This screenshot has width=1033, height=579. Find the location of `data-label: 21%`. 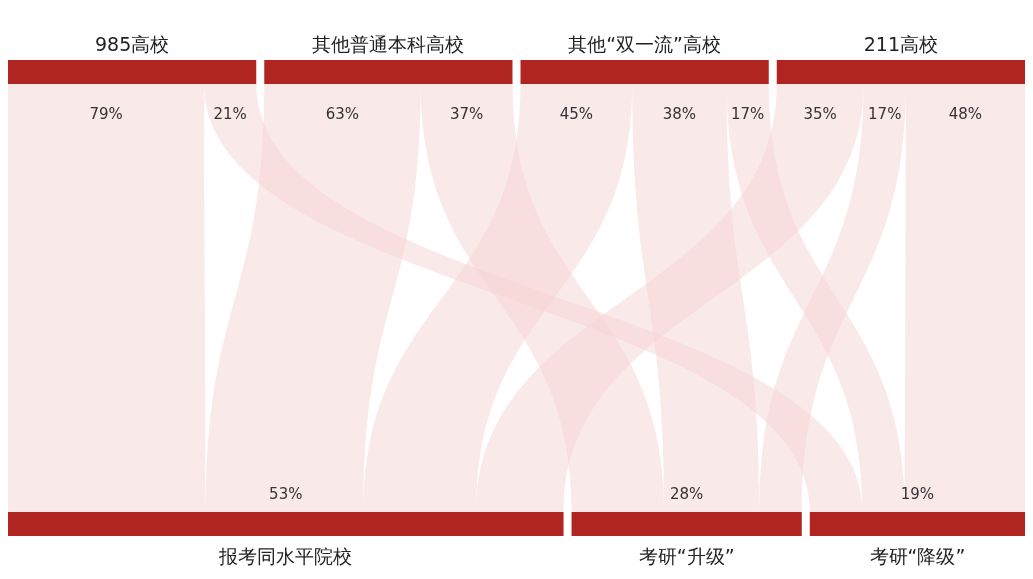

data-label: 21% is located at coordinates (230, 114).